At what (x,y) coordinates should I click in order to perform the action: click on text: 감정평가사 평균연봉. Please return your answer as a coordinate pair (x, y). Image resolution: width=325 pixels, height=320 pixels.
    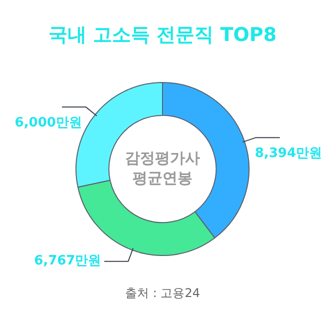
    Looking at the image, I should click on (162, 167).